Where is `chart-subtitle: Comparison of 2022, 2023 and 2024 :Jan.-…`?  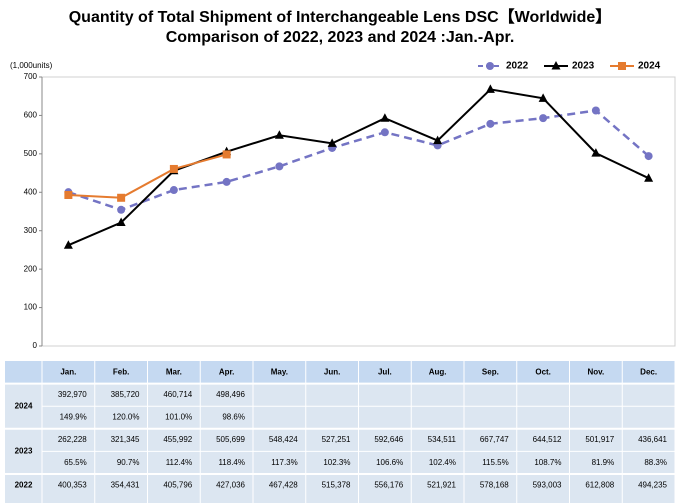 chart-subtitle: Comparison of 2022, 2023 and 2024 :Jan.-… is located at coordinates (340, 37).